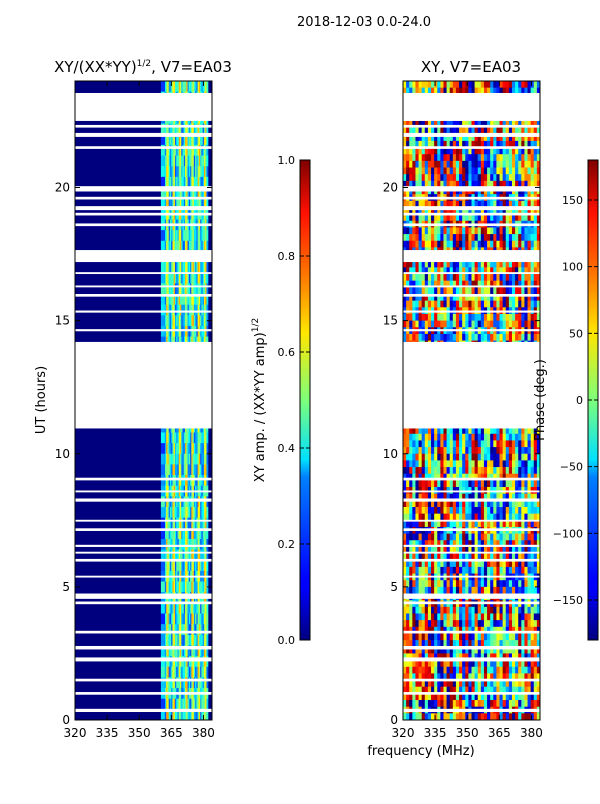  Describe the element at coordinates (62, 321) in the screenshot. I see `y-tick-label: 15` at that location.